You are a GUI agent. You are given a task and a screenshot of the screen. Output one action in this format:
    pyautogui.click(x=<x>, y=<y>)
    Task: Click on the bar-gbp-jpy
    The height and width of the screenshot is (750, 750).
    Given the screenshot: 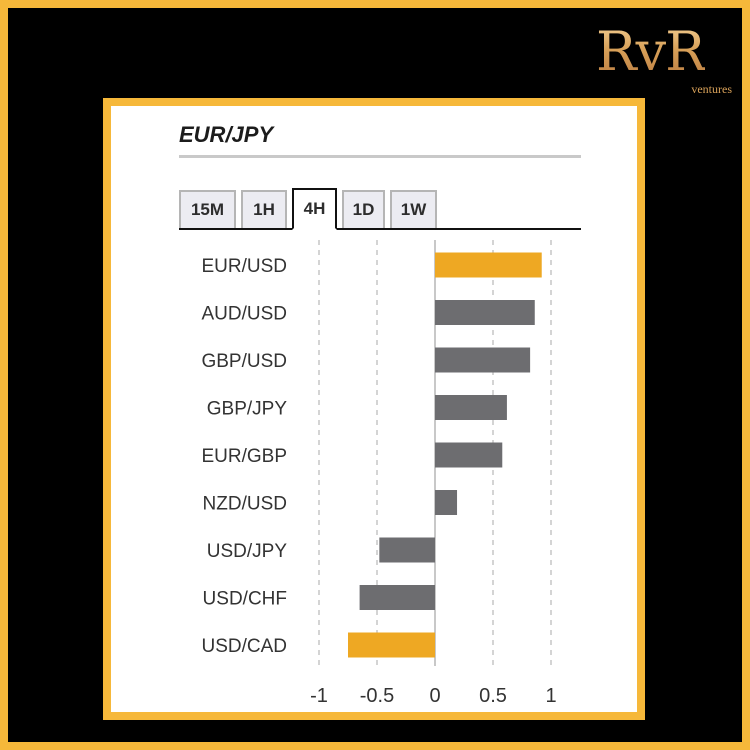 What is the action you would take?
    pyautogui.click(x=471, y=407)
    